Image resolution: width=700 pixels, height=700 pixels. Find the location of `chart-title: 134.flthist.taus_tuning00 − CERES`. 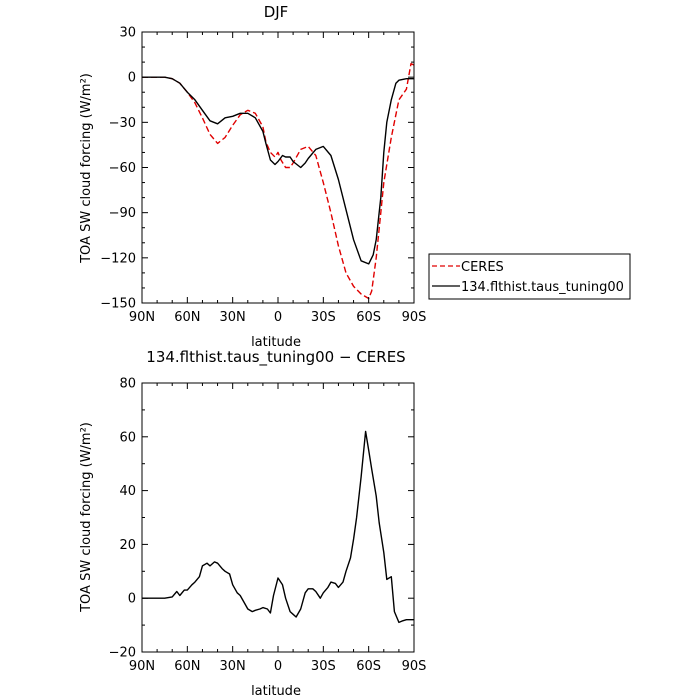

chart-title: 134.flthist.taus_tuning00 − CERES is located at coordinates (275, 357).